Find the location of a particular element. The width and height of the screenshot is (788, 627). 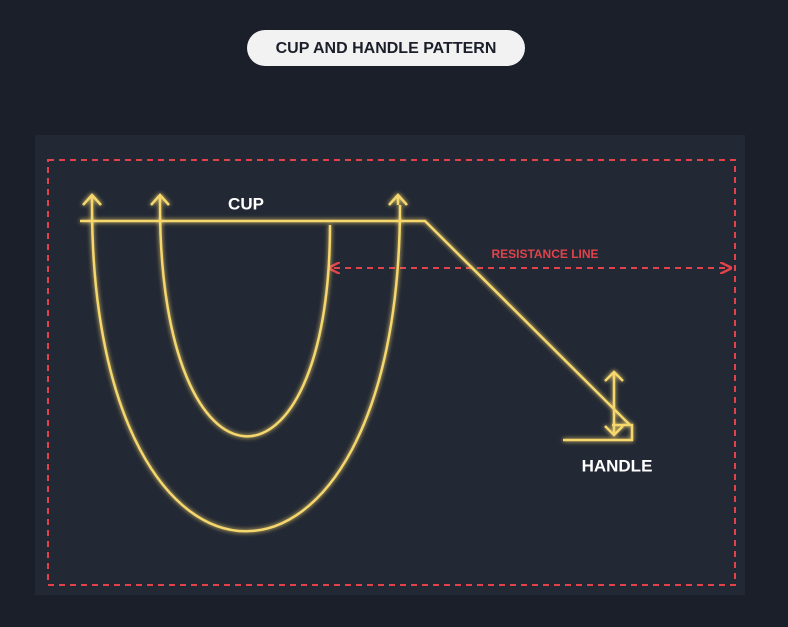

resistance-label: RESISTANCE LINE is located at coordinates (544, 254).